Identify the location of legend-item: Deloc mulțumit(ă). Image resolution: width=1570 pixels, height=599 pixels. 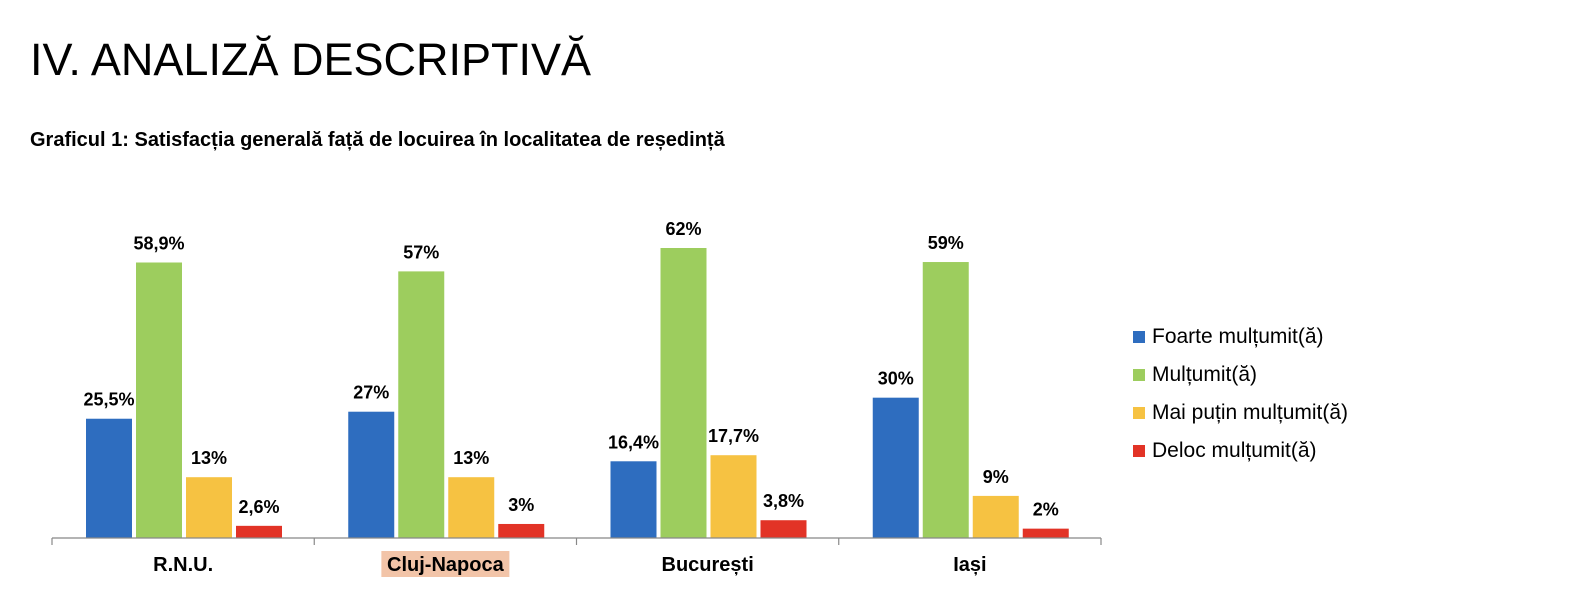
(1240, 451).